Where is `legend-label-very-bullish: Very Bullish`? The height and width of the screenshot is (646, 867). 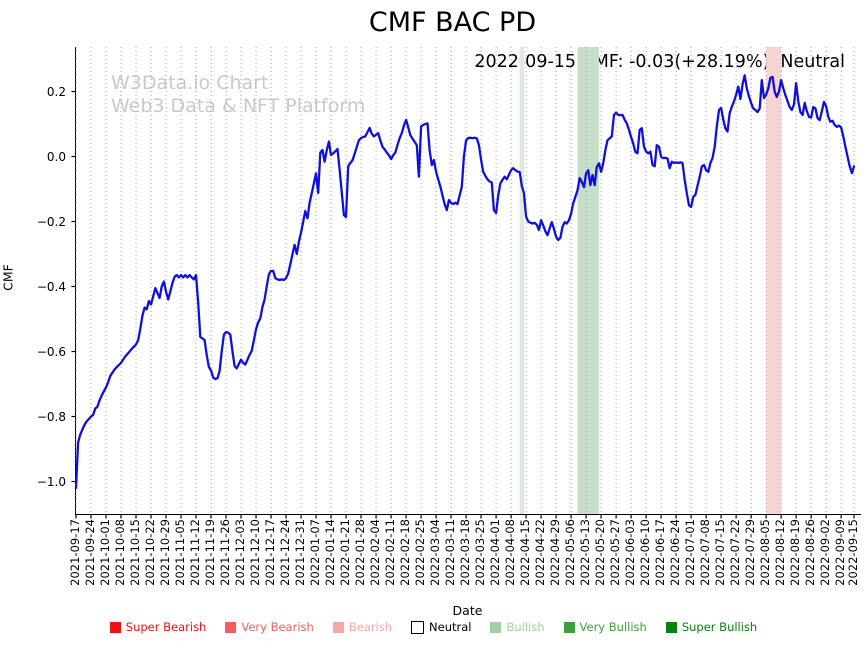
legend-label-very-bullish: Very Bullish is located at coordinates (613, 627).